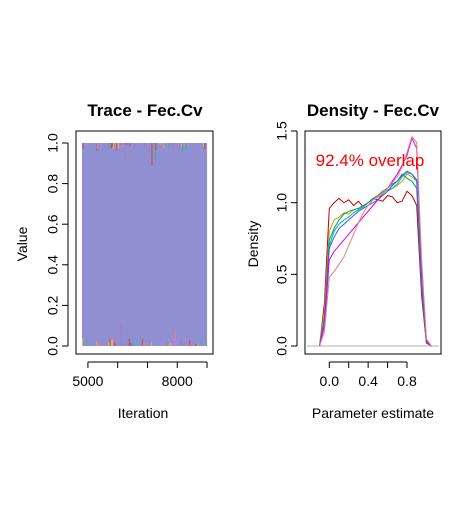 This screenshot has height=511, width=461. Describe the element at coordinates (140, 375) in the screenshot. I see `trace-x-axis: 5000 8000` at that location.